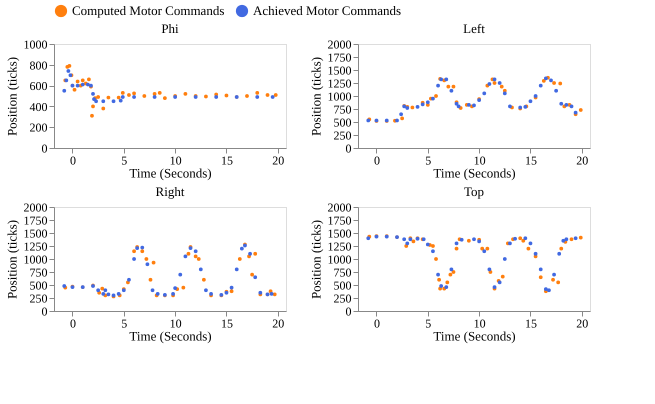  Describe the element at coordinates (474, 28) in the screenshot. I see `chart-title: Left` at that location.